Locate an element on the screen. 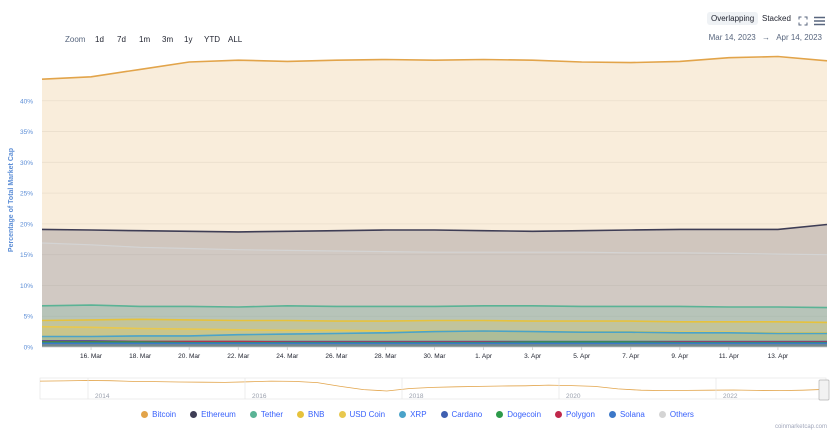 The width and height of the screenshot is (835, 435). legend-label-solana: Solana is located at coordinates (632, 414).